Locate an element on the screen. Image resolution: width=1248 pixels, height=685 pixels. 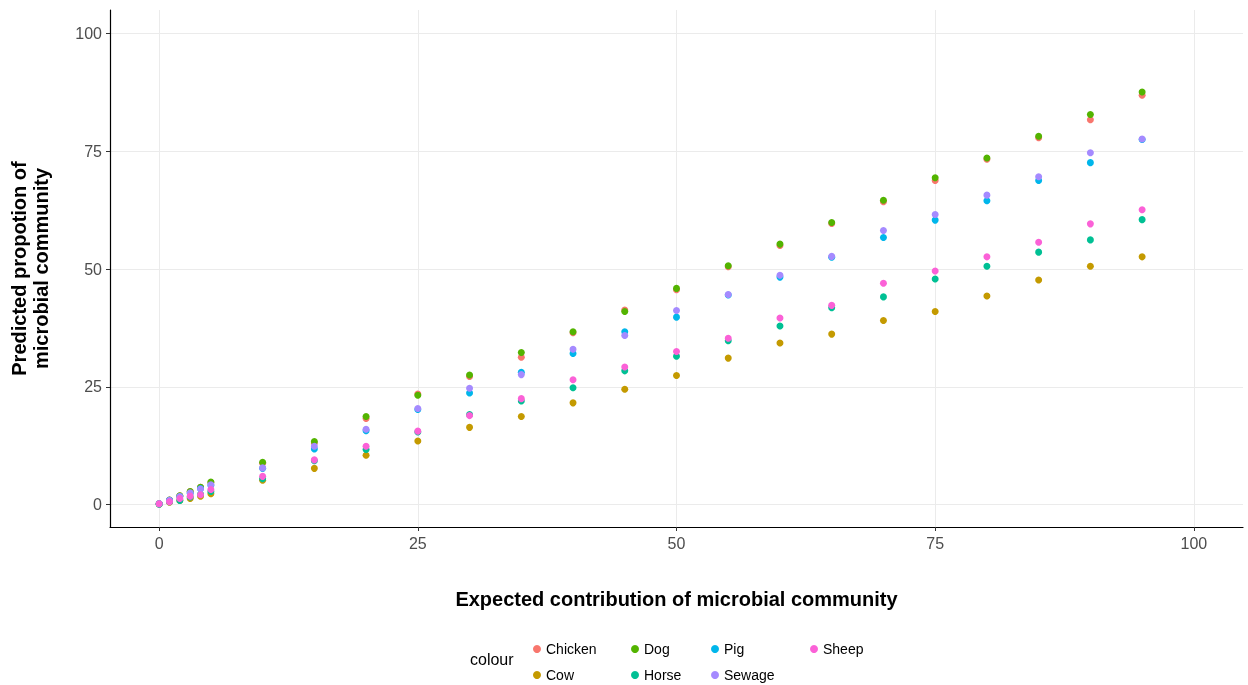
y-tick-label: 0 is located at coordinates (98, 505).